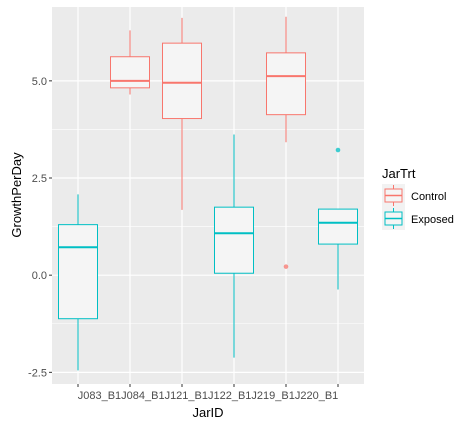 The height and width of the screenshot is (434, 474). I want to click on box-J122_B1, so click(234, 246).